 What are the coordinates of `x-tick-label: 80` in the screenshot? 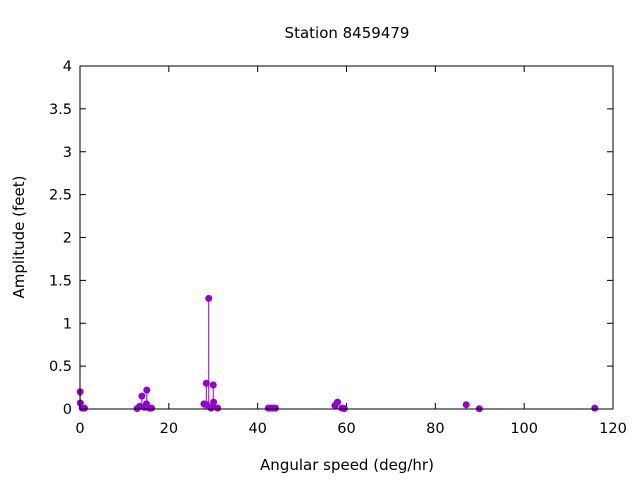 It's located at (435, 429).